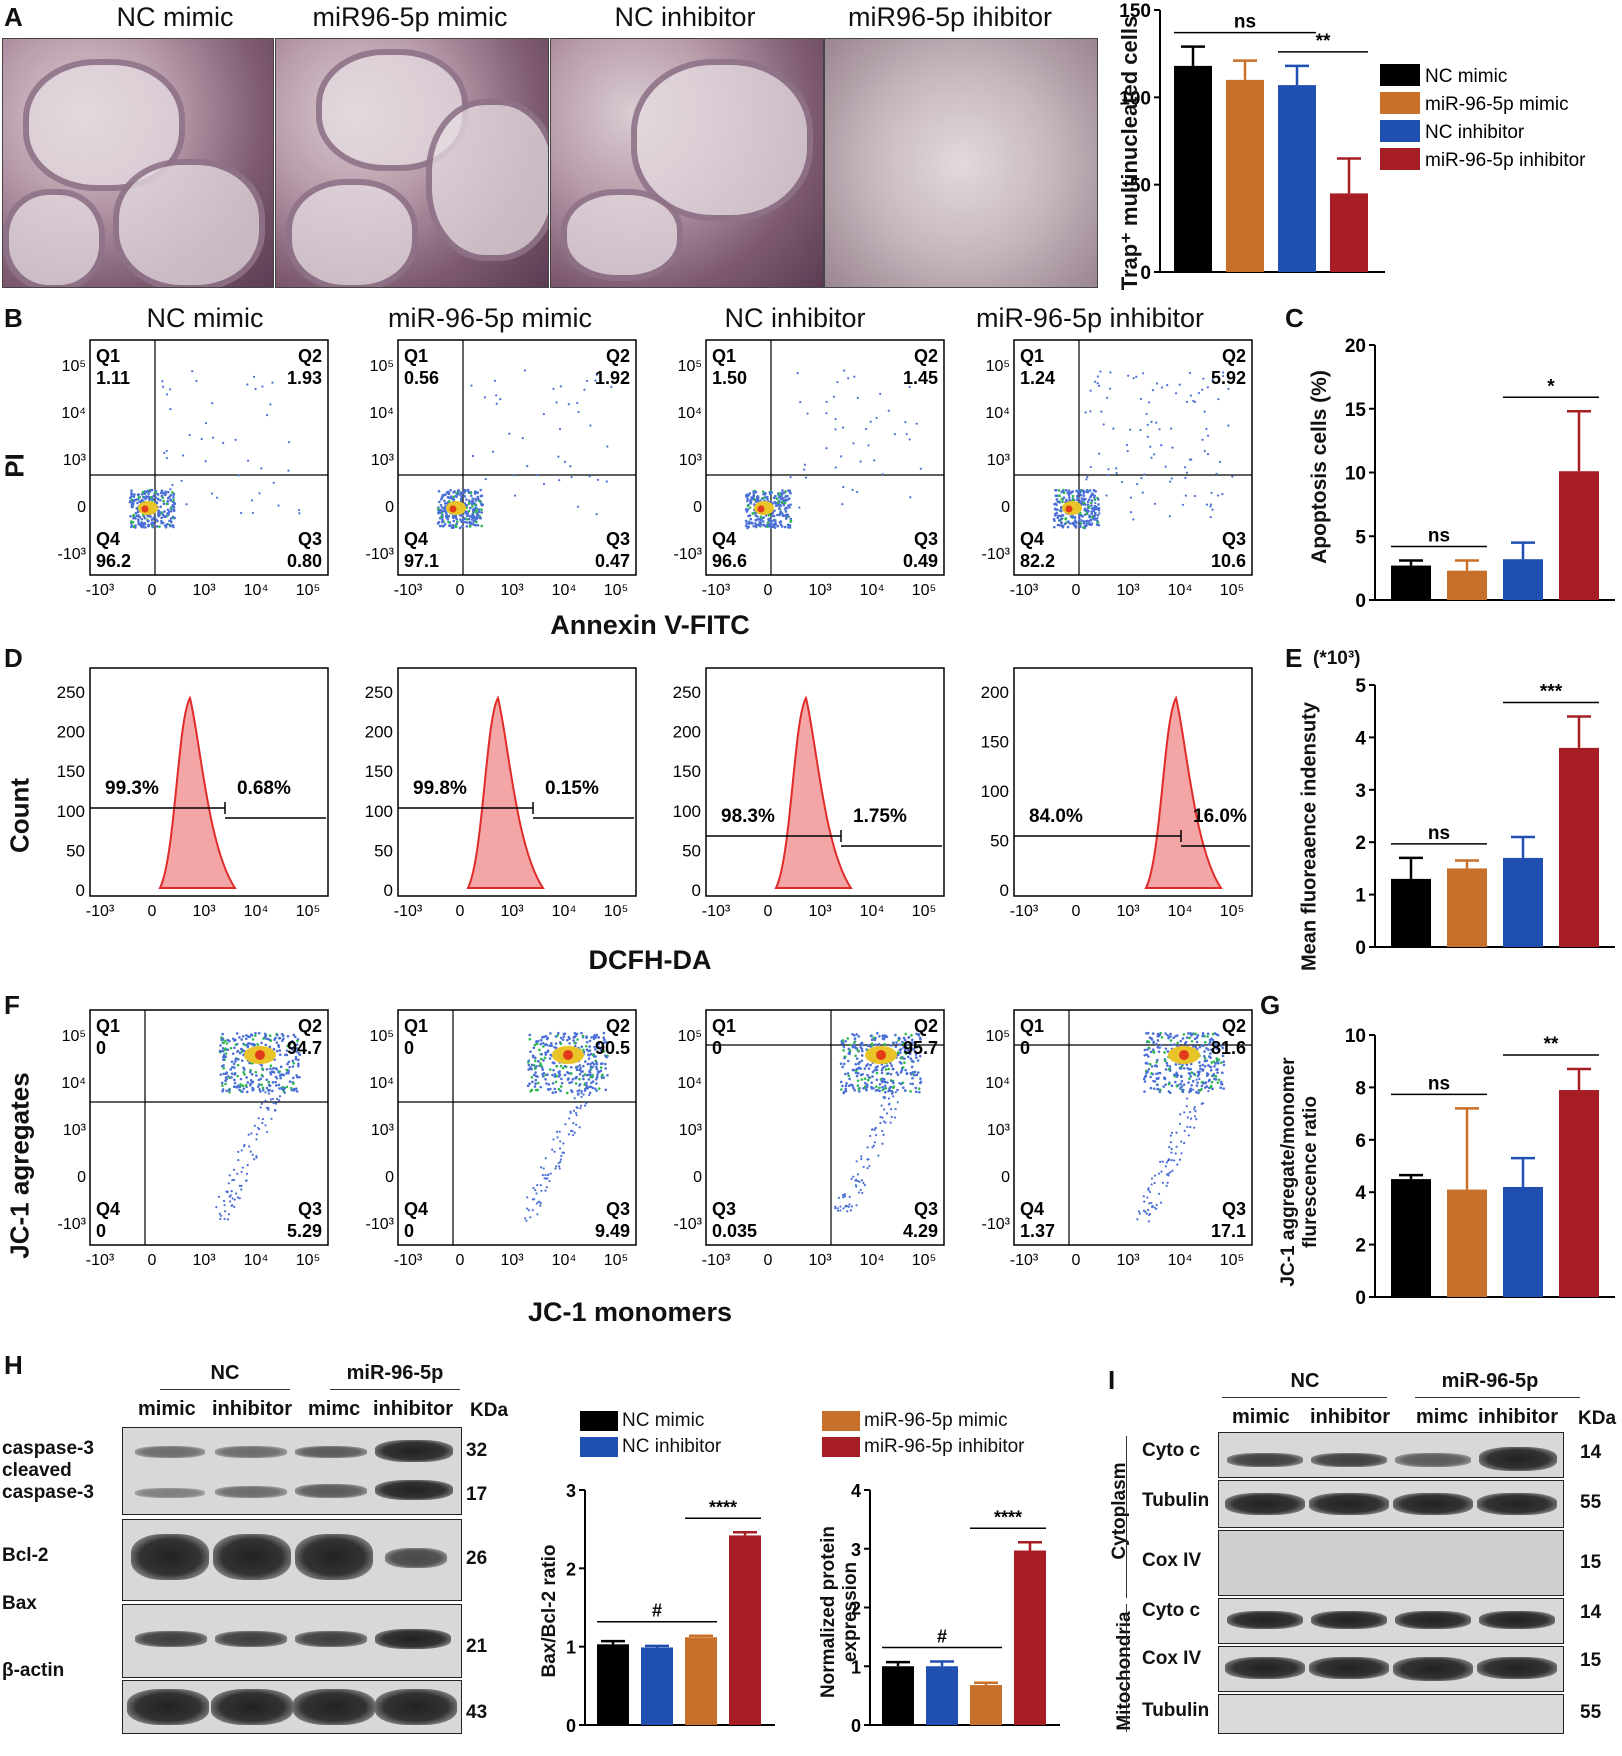 The height and width of the screenshot is (1756, 1622). What do you see at coordinates (1228, 561) in the screenshot?
I see `q3-value: 10.6` at bounding box center [1228, 561].